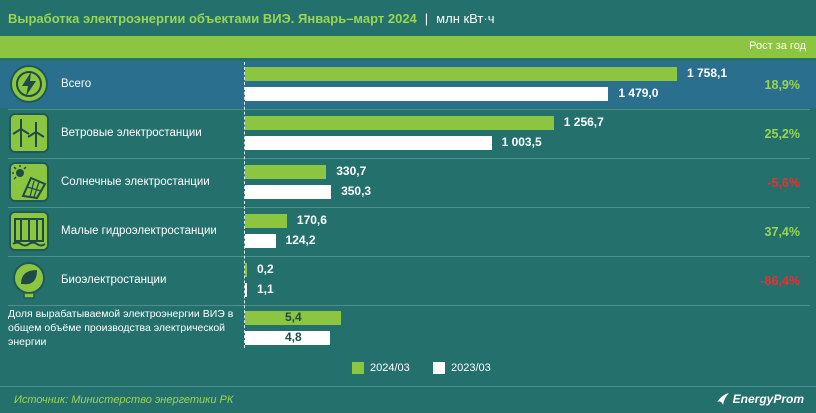 This screenshot has height=413, width=816. I want to click on data-label-hydro-2024-03: 170,6, so click(311, 220).